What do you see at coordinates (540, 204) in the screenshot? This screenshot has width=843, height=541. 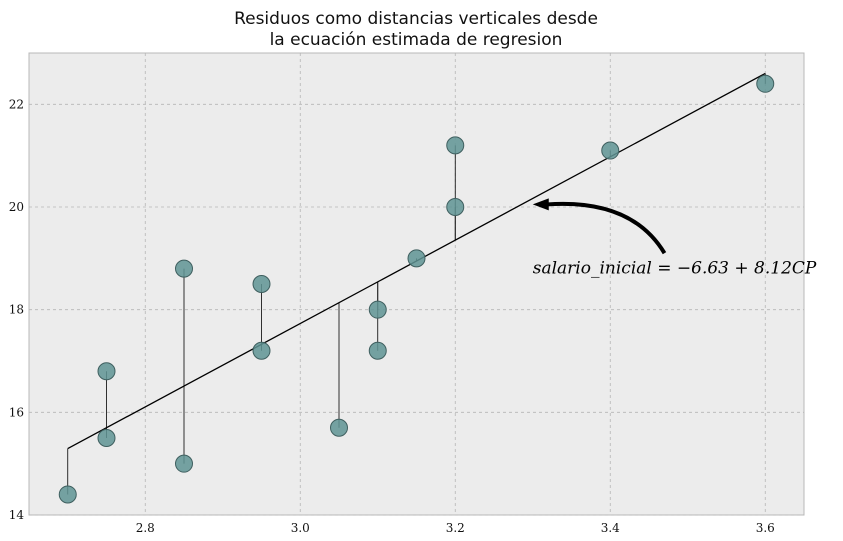 I see `annotation-arrowhead` at bounding box center [540, 204].